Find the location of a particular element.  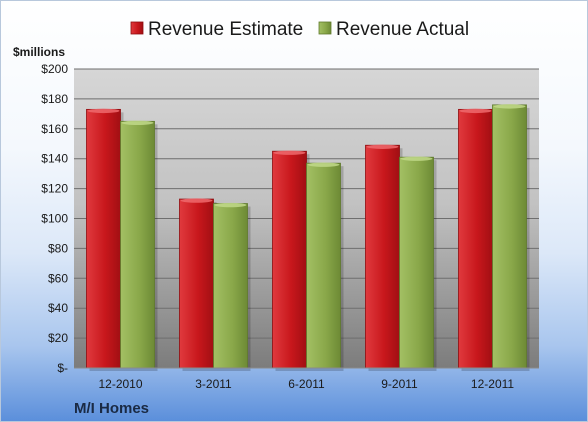

y-tick-label: $100 is located at coordinates (54, 219).